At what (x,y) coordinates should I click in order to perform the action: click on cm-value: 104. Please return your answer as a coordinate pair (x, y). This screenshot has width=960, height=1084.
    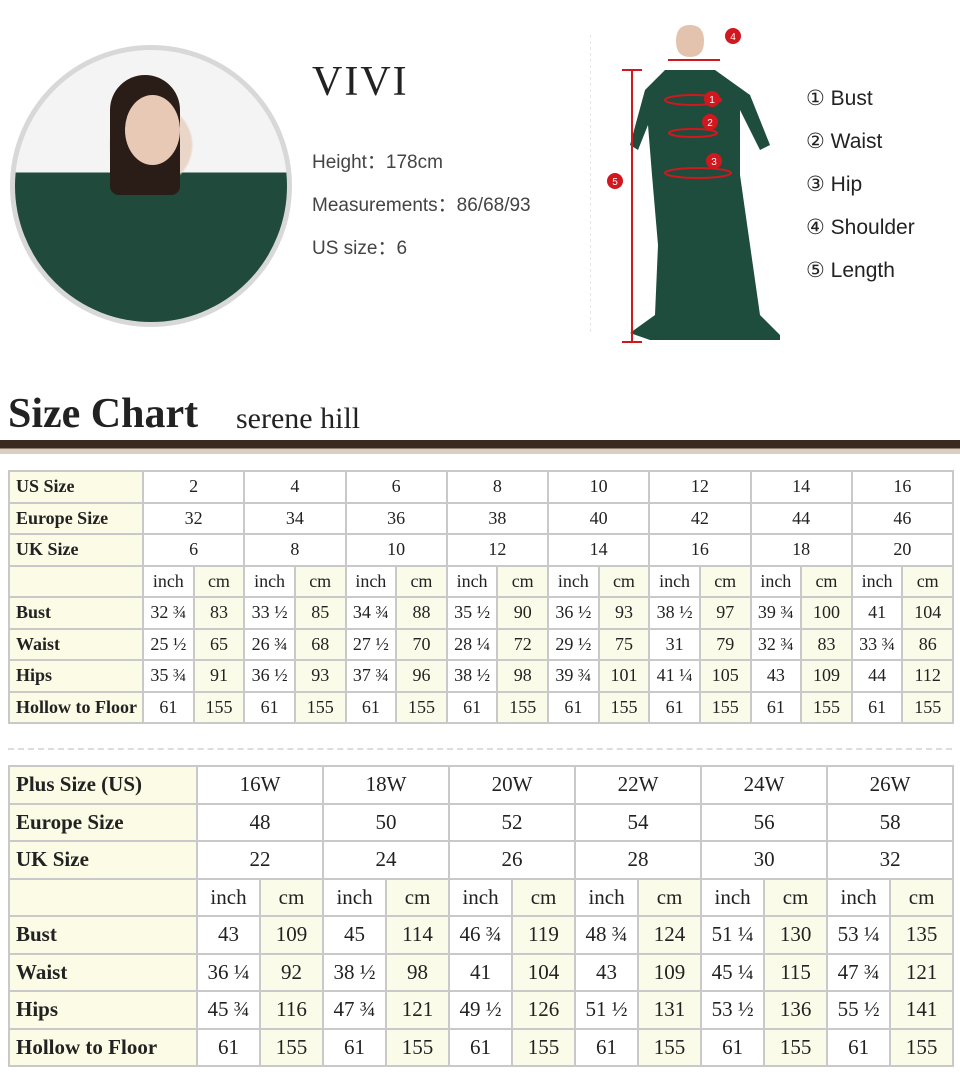
    Looking at the image, I should click on (927, 613).